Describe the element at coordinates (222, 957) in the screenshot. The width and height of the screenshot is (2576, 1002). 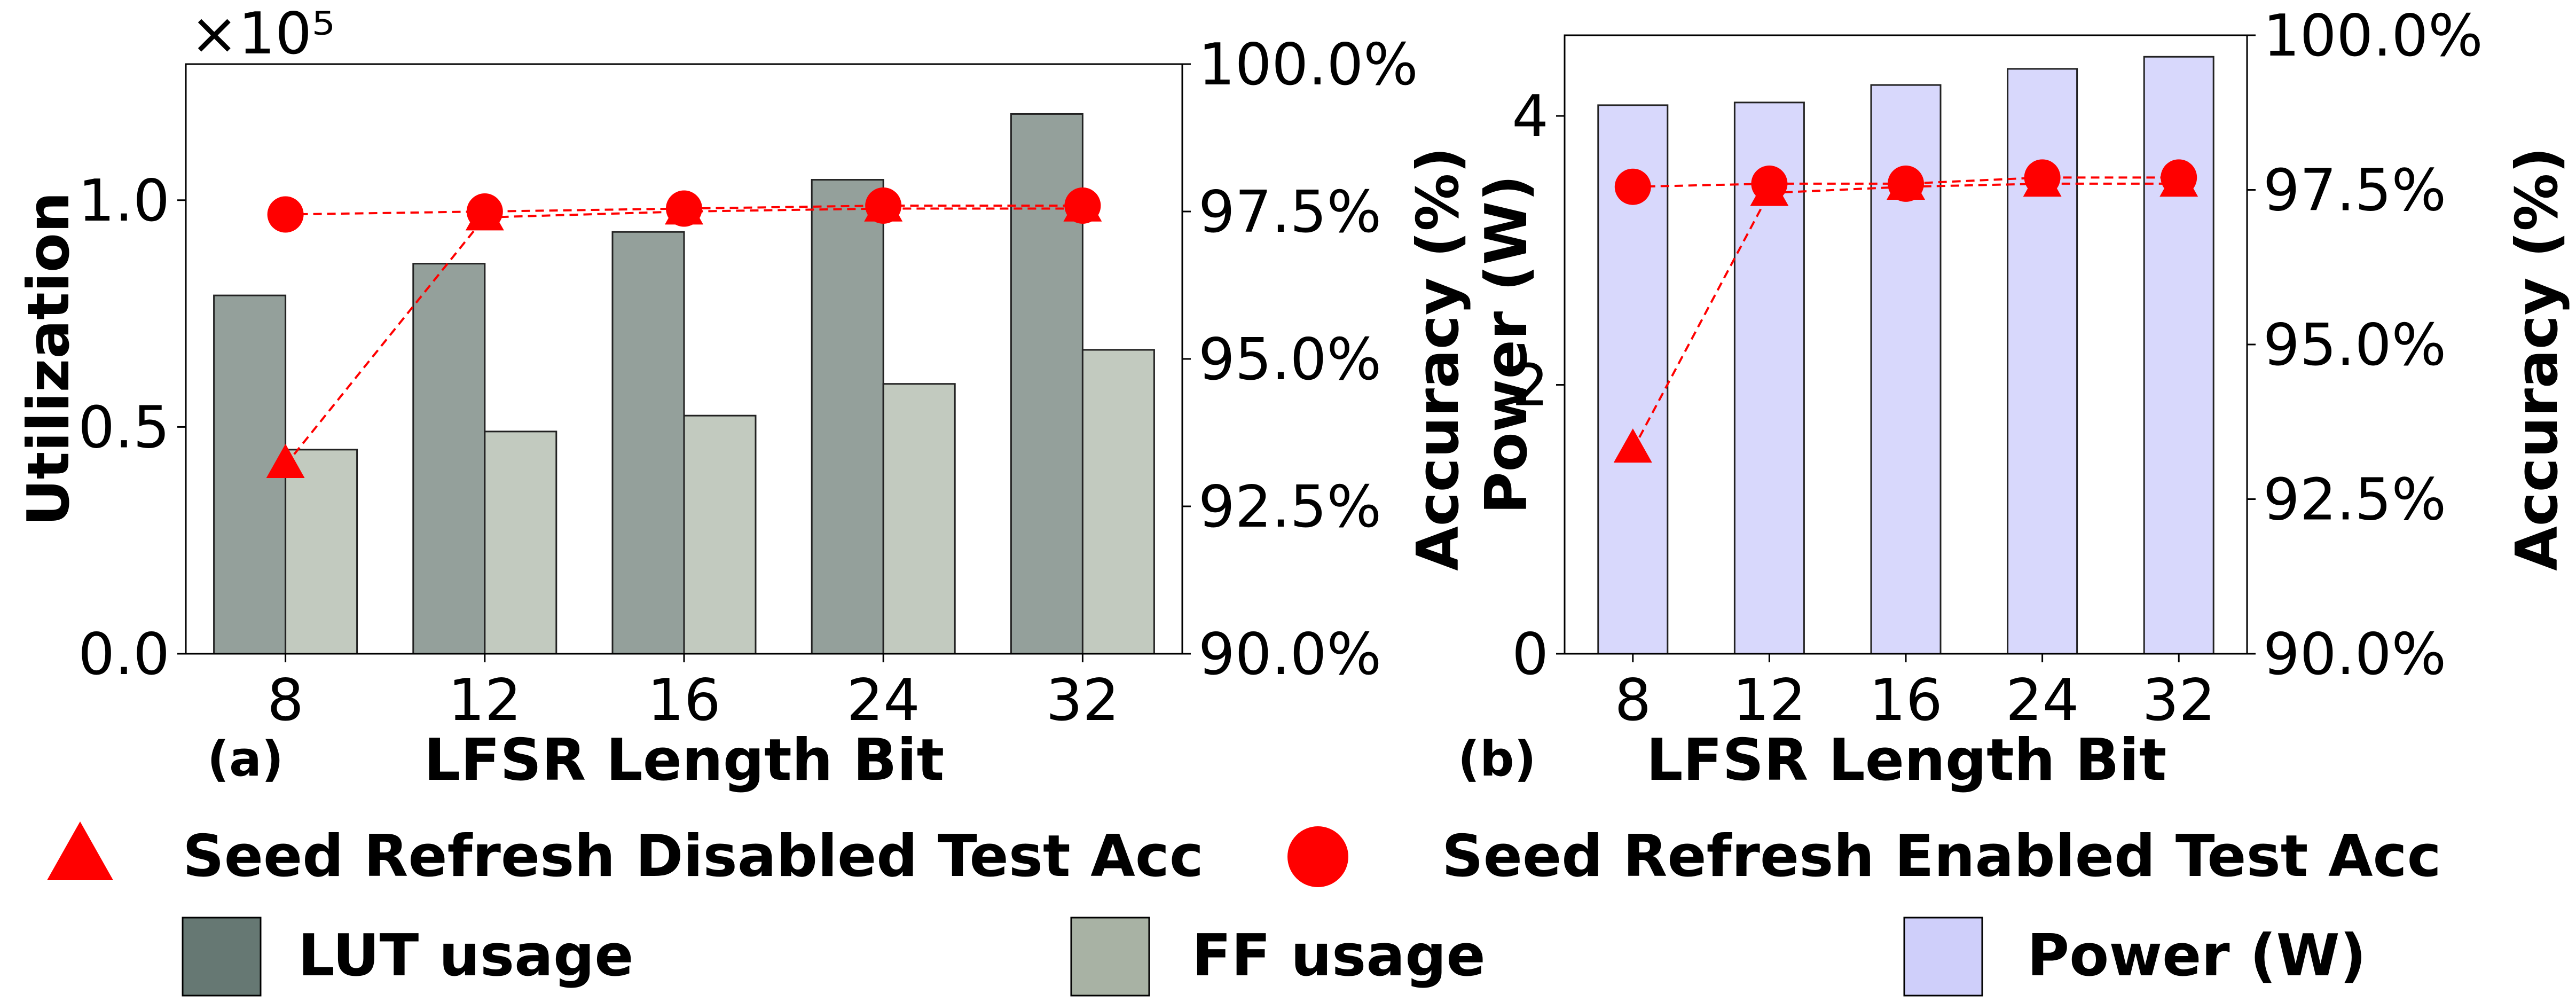
I see `legend-lut-swatch` at that location.